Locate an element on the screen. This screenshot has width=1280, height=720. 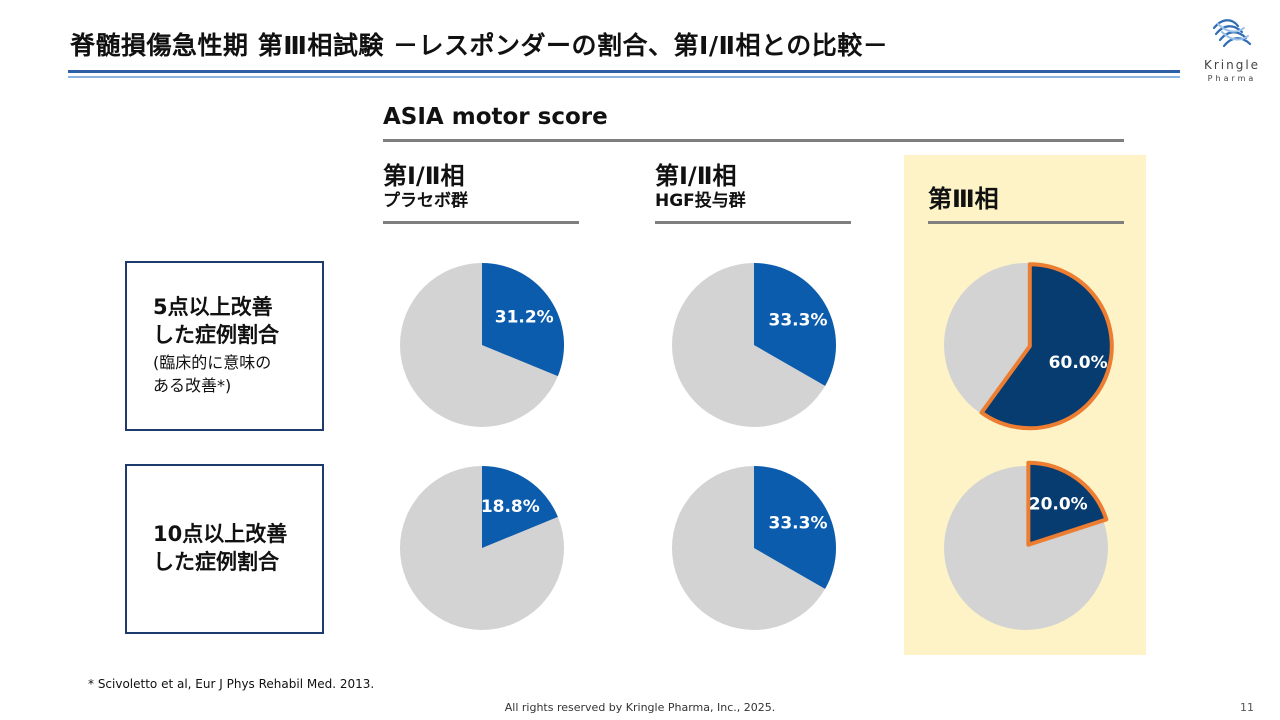
column-rule-hgf is located at coordinates (753, 222).